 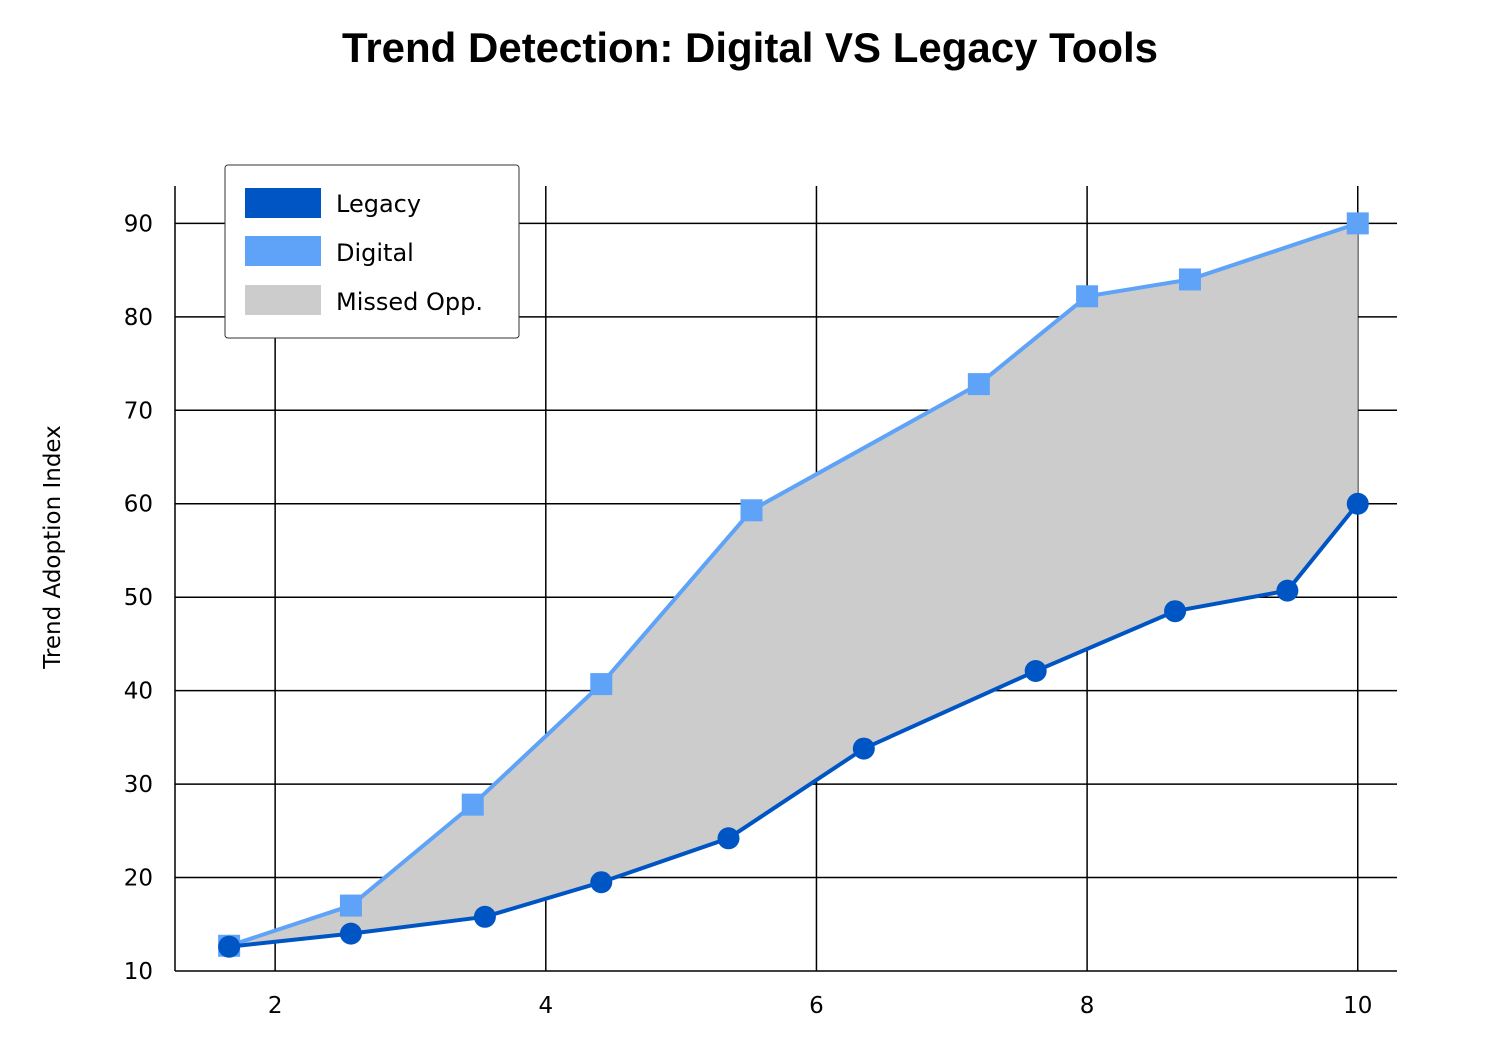 I want to click on legend-label-digital: Digital, so click(x=375, y=253).